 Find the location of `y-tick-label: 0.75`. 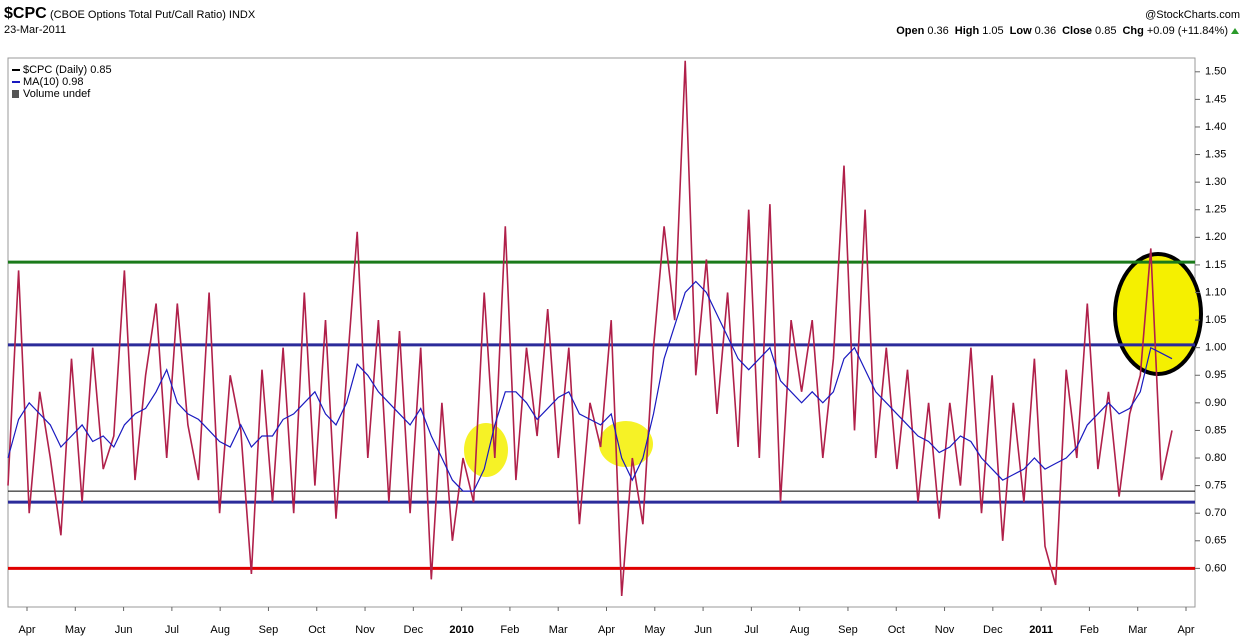

y-tick-label: 0.75 is located at coordinates (1215, 486).